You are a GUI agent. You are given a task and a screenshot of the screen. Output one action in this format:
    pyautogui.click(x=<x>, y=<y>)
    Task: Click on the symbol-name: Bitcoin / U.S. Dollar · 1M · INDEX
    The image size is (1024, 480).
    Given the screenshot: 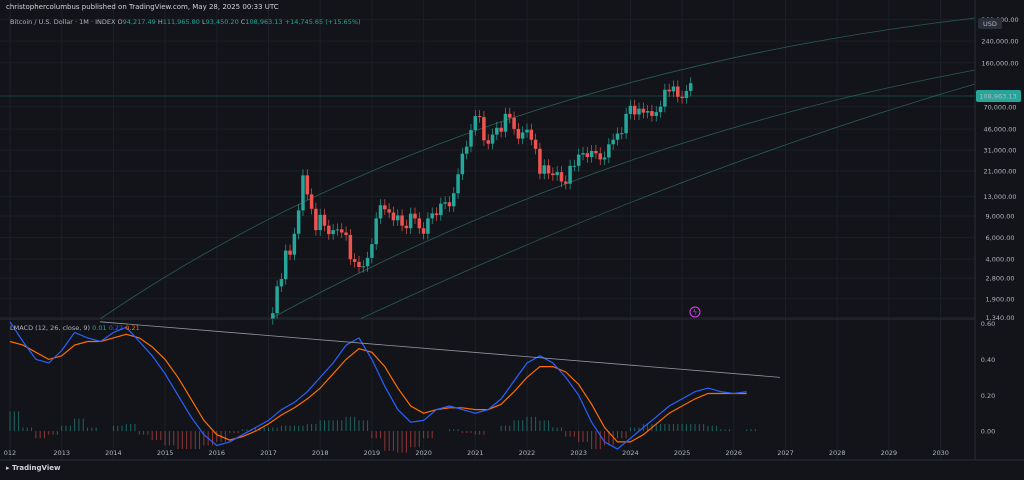 What is the action you would take?
    pyautogui.click(x=63, y=22)
    